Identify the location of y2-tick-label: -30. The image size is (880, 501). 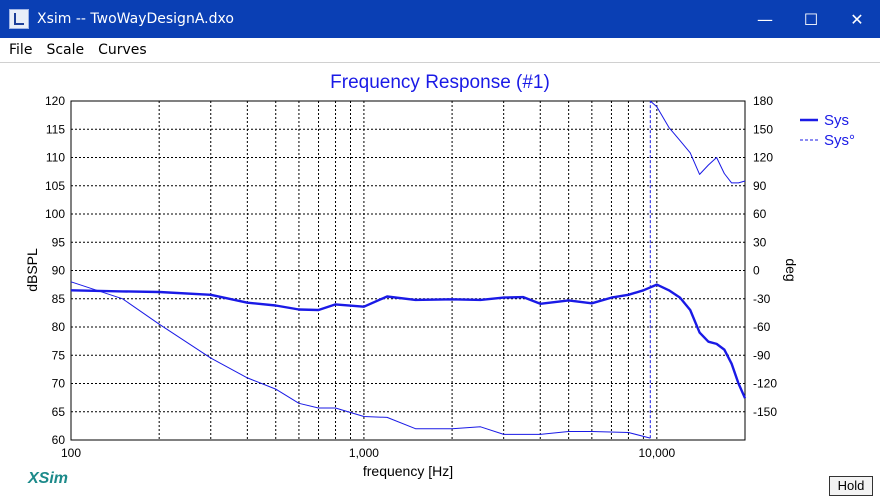
(762, 299).